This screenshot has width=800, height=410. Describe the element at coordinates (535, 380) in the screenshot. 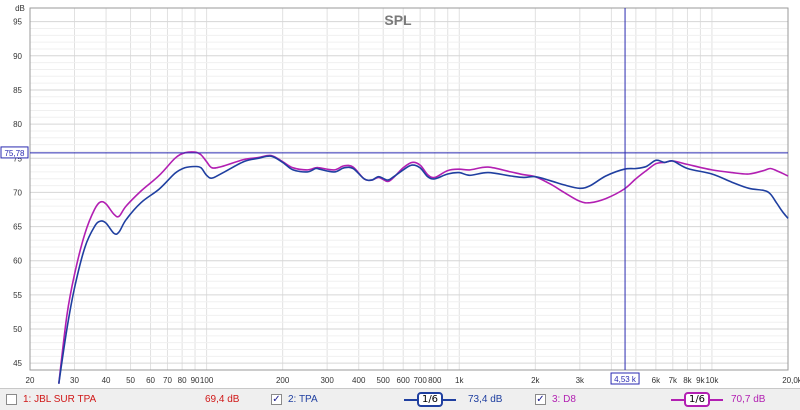

I see `x-tick-label: 2k` at that location.